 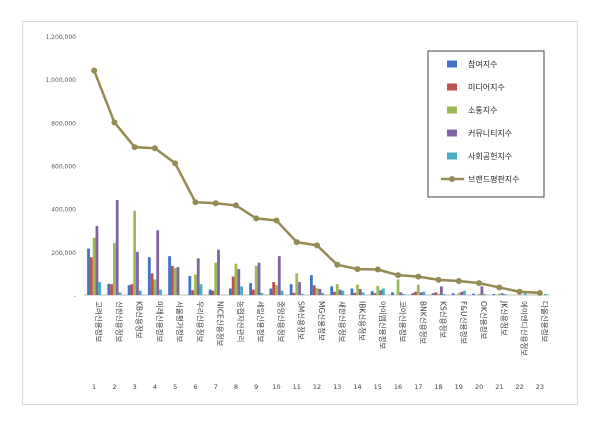 I want to click on category-number: 15, so click(x=378, y=387).